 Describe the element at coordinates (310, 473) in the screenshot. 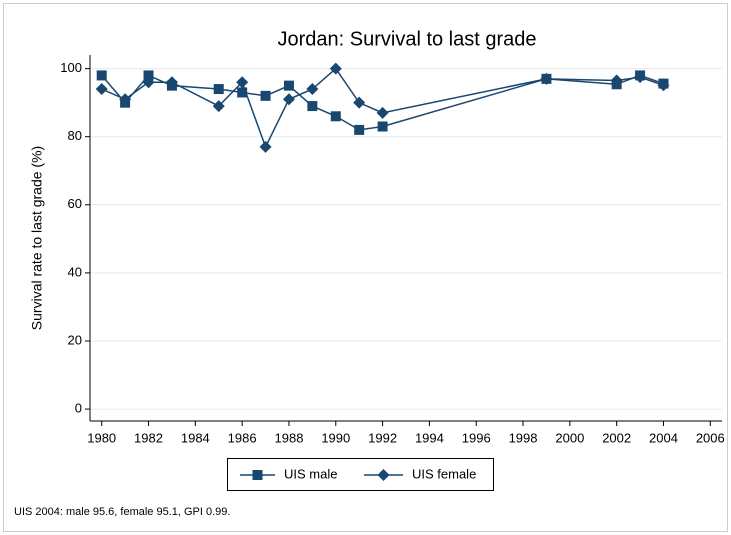

I see `legend-label: UIS male` at that location.